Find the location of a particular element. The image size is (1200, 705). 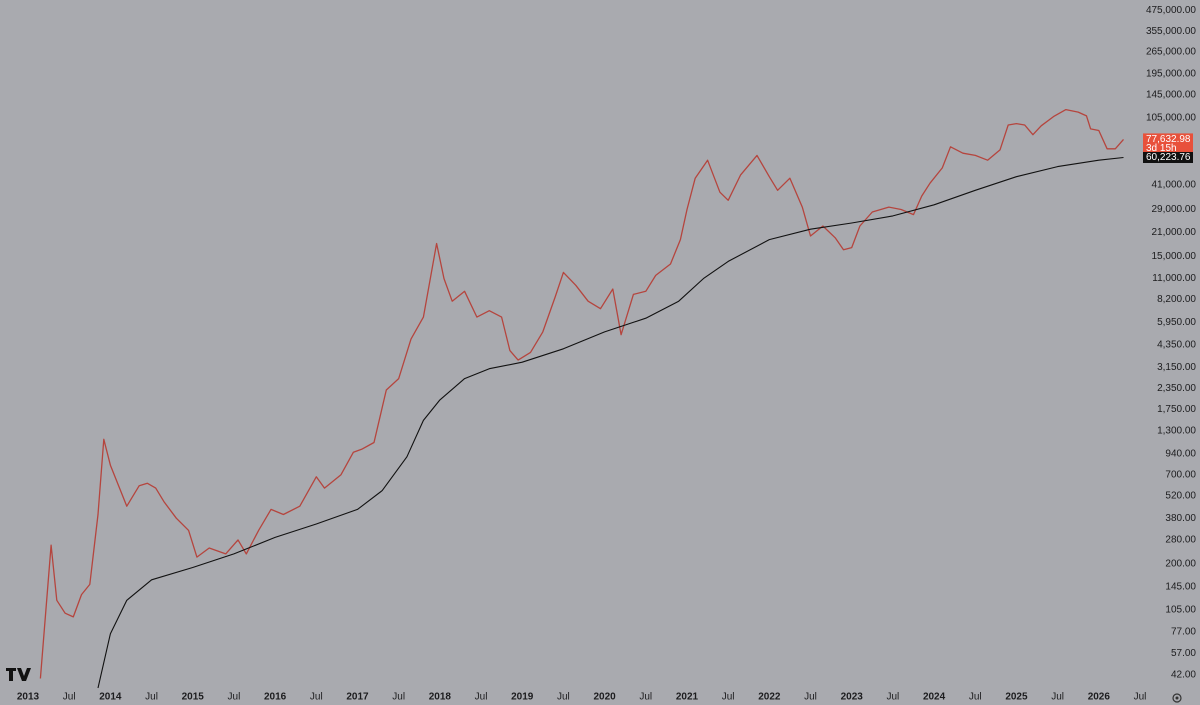

y-tick-label: 42.00 is located at coordinates (1183, 675).